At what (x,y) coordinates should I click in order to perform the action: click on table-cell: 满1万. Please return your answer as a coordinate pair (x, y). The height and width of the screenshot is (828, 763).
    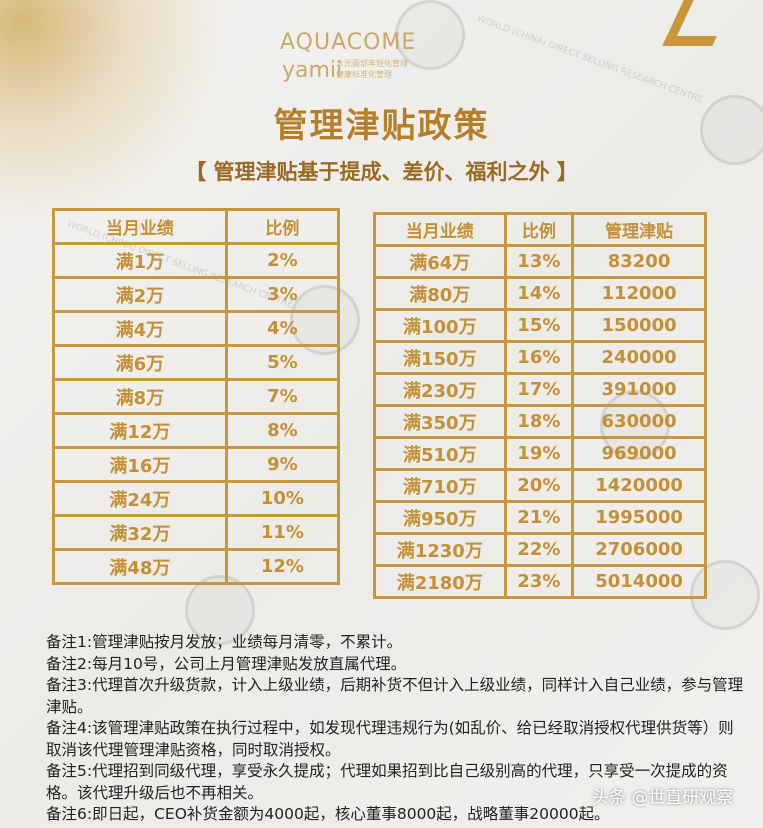
    Looking at the image, I should click on (140, 260).